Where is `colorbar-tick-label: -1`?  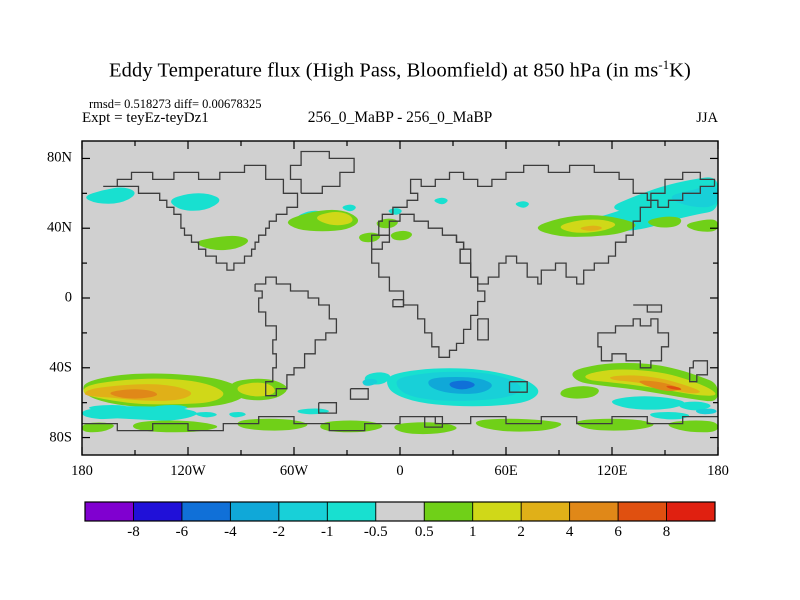
colorbar-tick-label: -1 is located at coordinates (327, 532).